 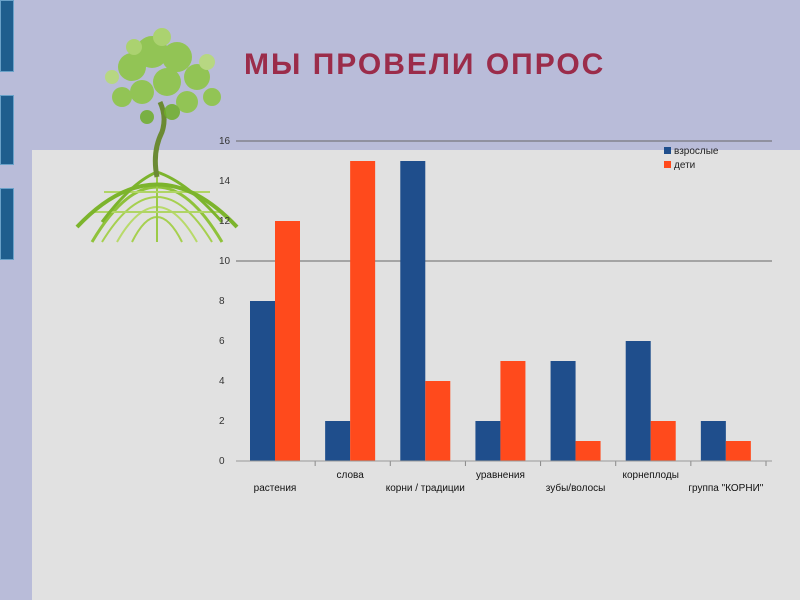 What do you see at coordinates (222, 421) in the screenshot?
I see `y-tick-label: 2` at bounding box center [222, 421].